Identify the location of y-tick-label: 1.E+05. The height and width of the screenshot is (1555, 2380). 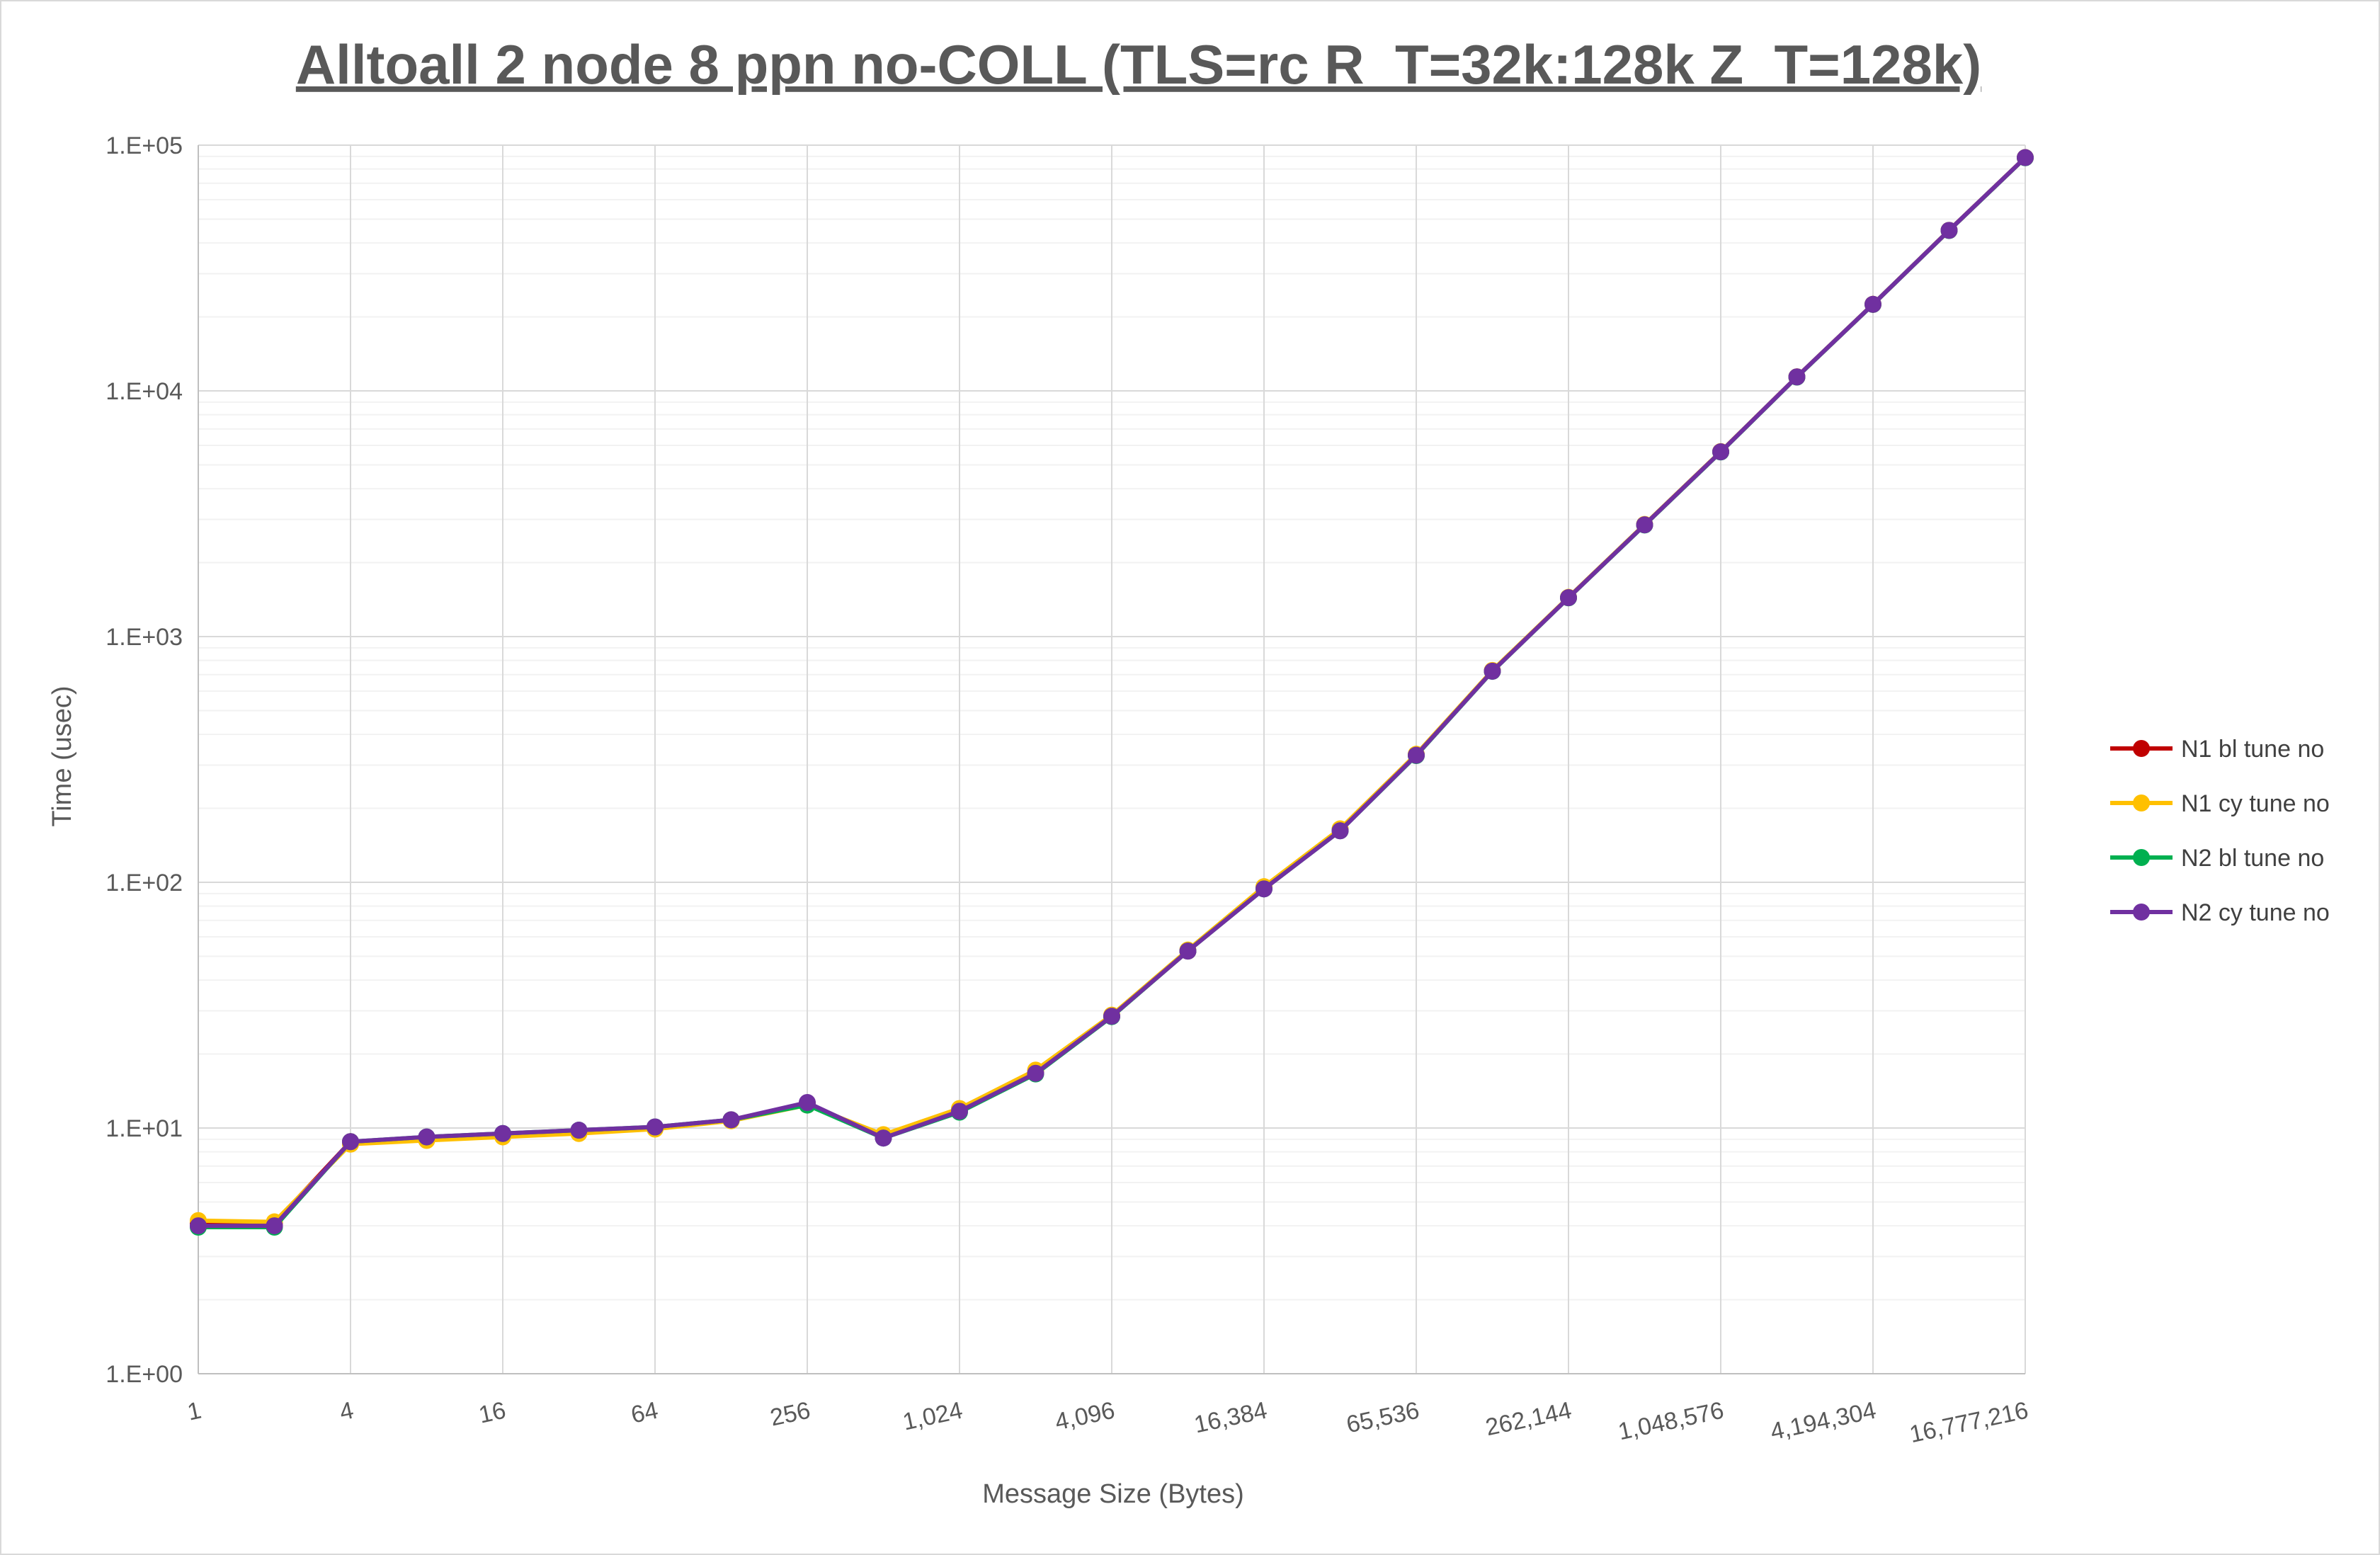
(144, 145).